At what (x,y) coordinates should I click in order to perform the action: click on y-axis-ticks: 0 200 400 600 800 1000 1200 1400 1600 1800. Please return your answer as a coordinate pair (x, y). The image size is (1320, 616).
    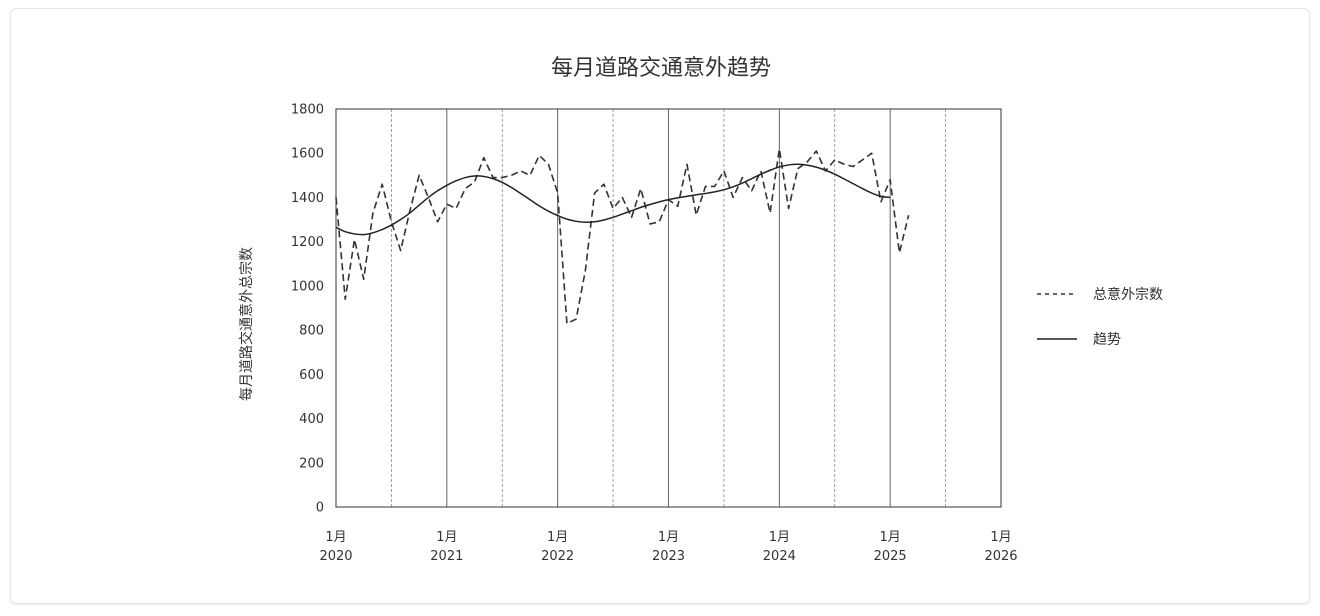
    Looking at the image, I should click on (307, 309).